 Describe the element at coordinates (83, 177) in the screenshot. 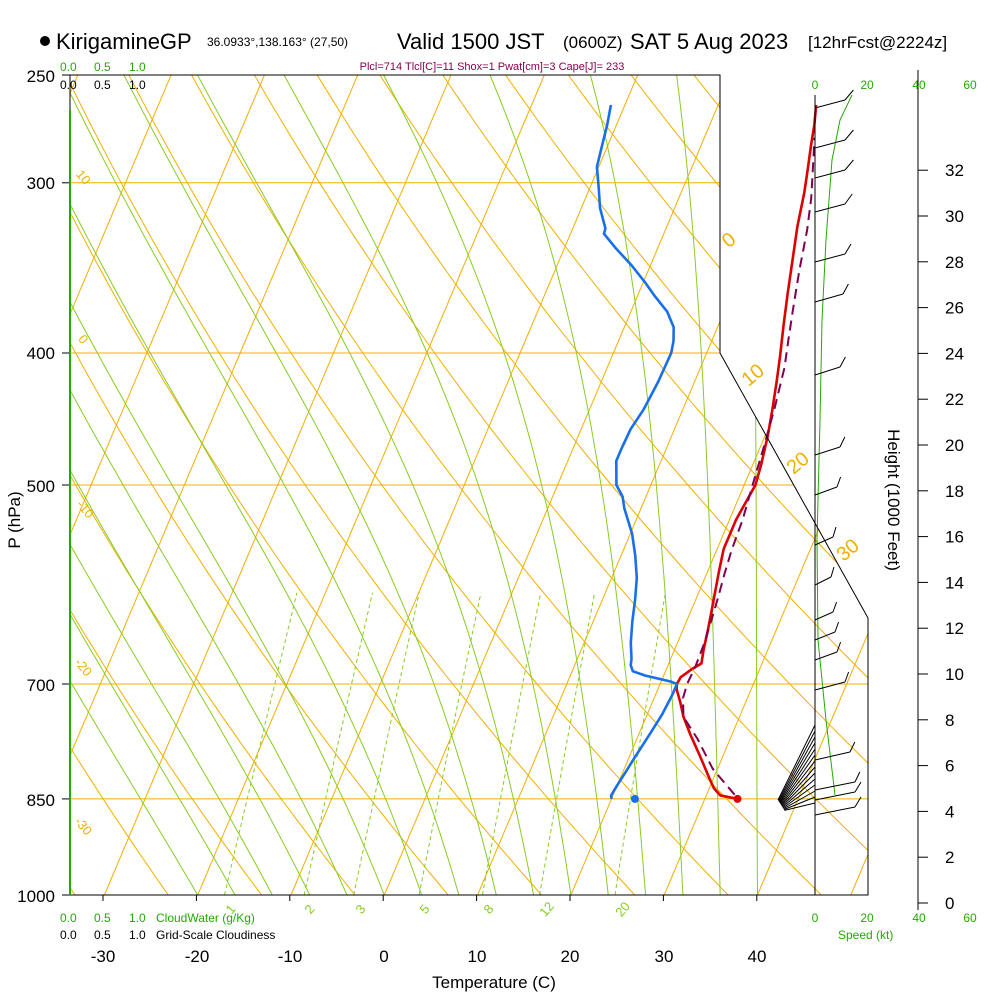

I see `moist-adiabat-label: 10` at that location.